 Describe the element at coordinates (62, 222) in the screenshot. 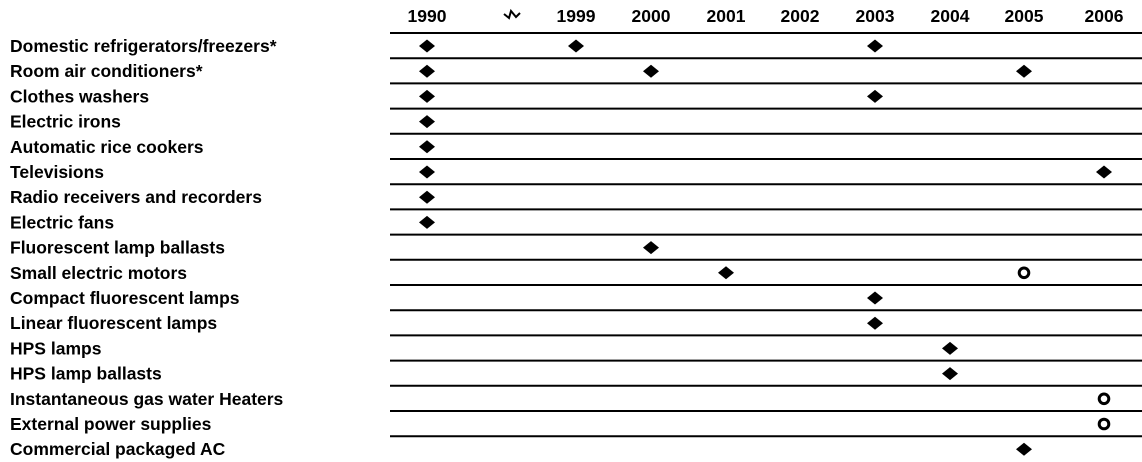

I see `row-label: Electric fans` at that location.